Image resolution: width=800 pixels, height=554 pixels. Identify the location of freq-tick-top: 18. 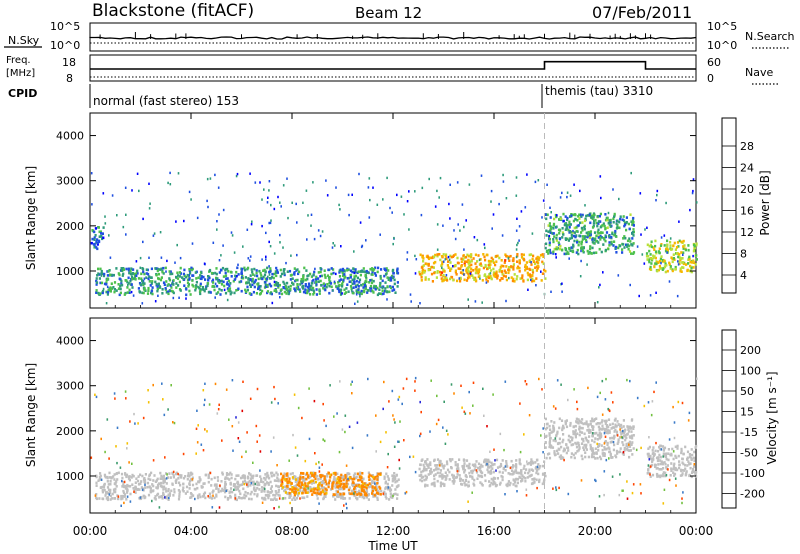
(69, 62).